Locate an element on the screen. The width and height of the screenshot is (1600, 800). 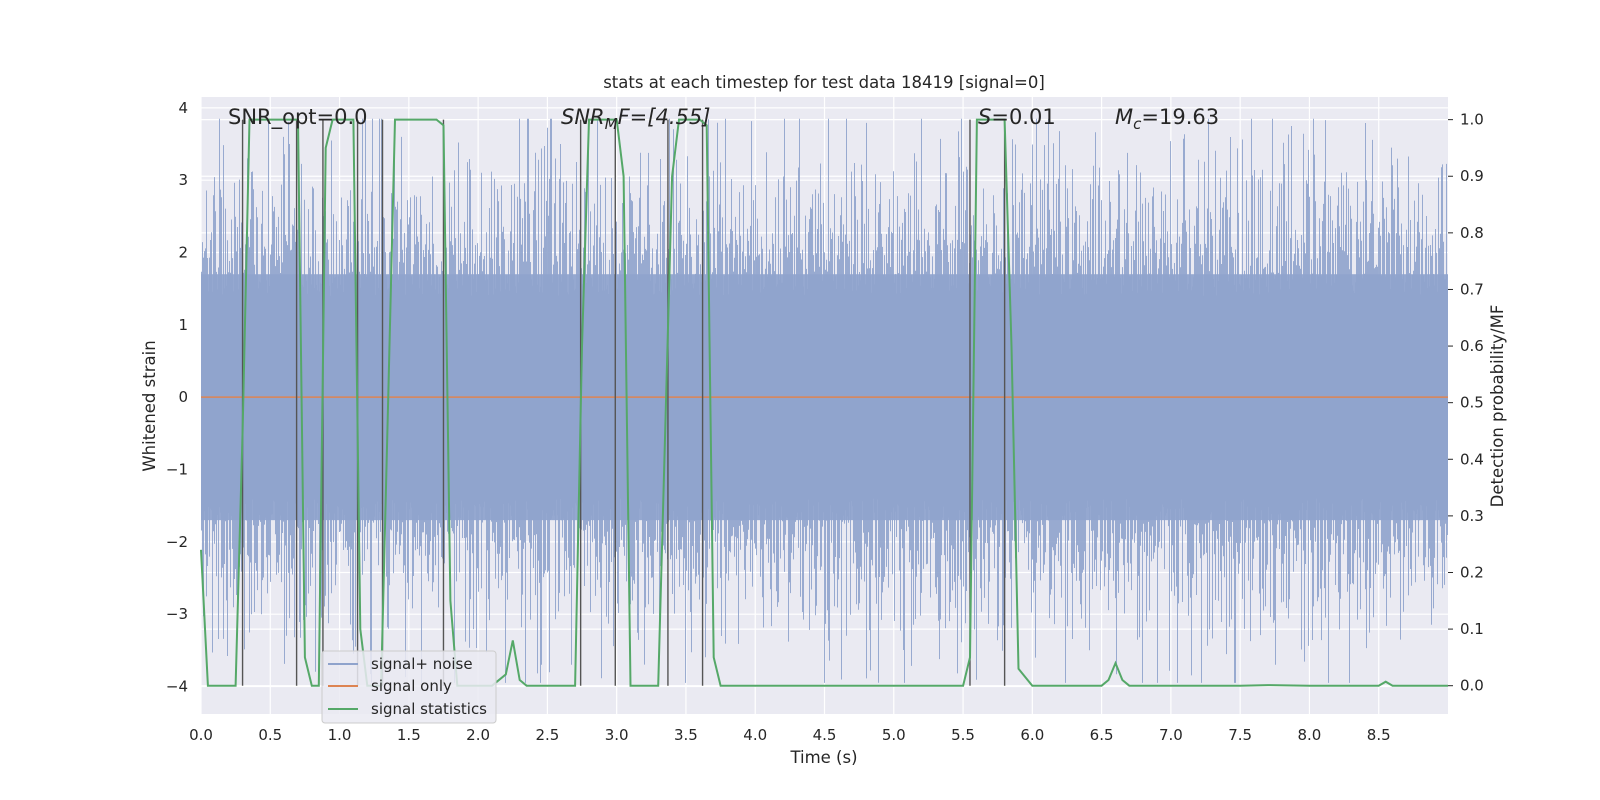
snr-mf-base: SNR is located at coordinates (583, 117).